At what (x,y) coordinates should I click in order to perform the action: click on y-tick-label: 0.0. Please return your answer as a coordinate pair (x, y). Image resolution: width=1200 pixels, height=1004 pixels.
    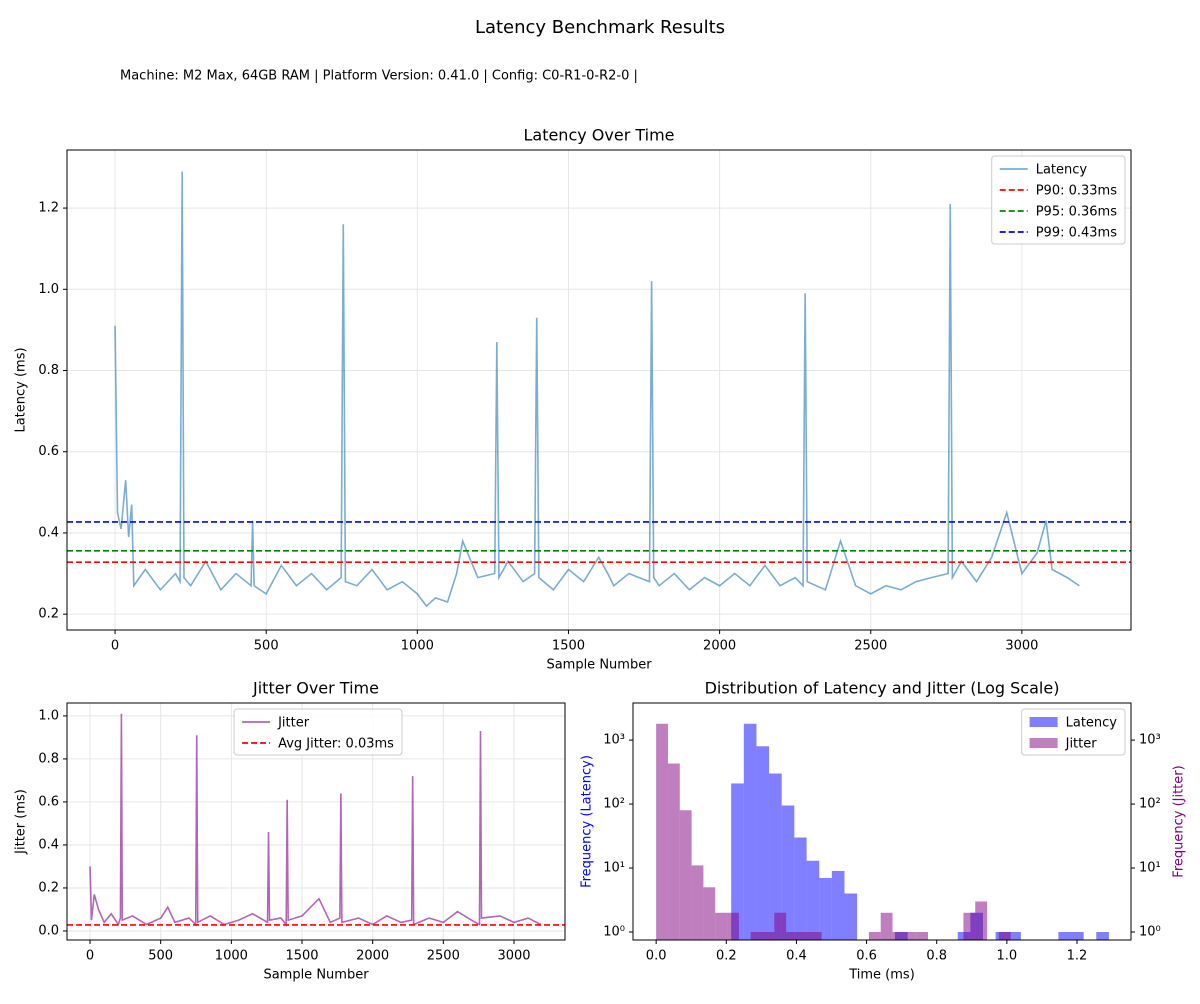
    Looking at the image, I should click on (48, 930).